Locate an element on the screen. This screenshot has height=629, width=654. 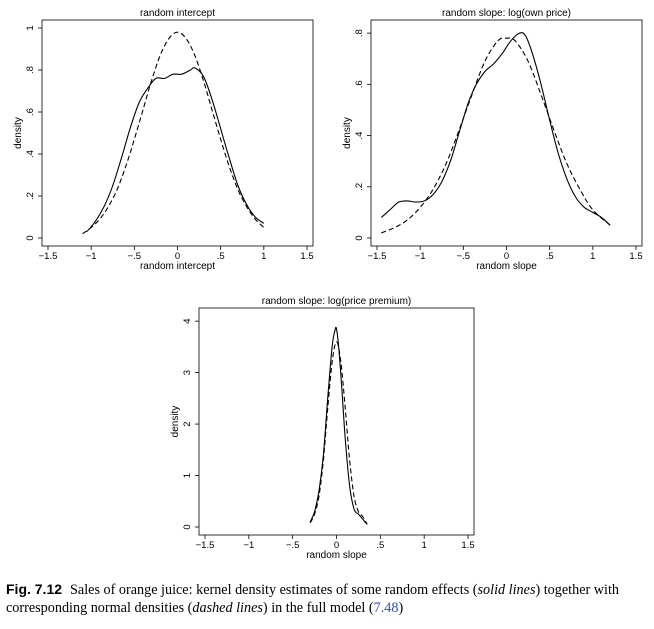
caption-text-4: ) is located at coordinates (401, 608).